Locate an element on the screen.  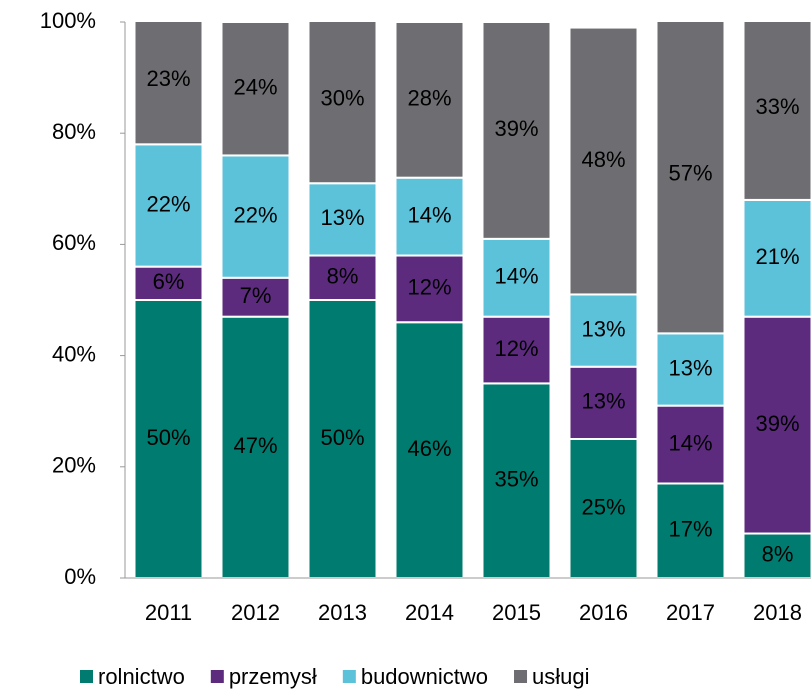
data-label: 17% is located at coordinates (690, 529).